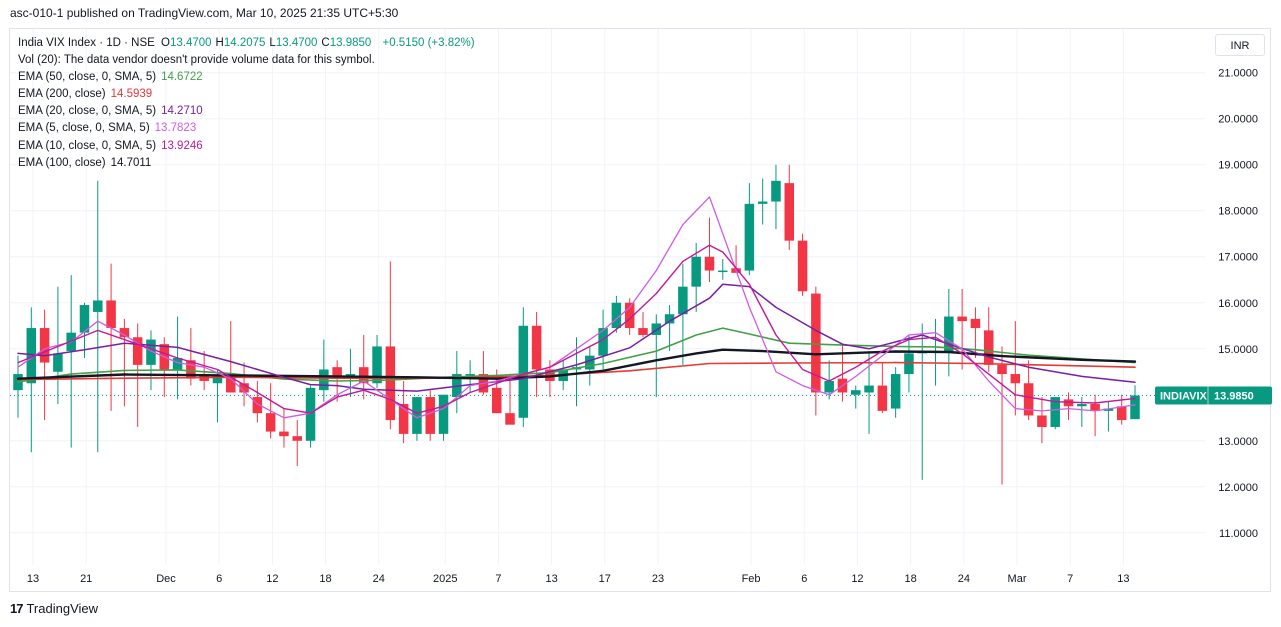  Describe the element at coordinates (17, 608) in the screenshot. I see `tradingview-logo-icon: 17` at that location.